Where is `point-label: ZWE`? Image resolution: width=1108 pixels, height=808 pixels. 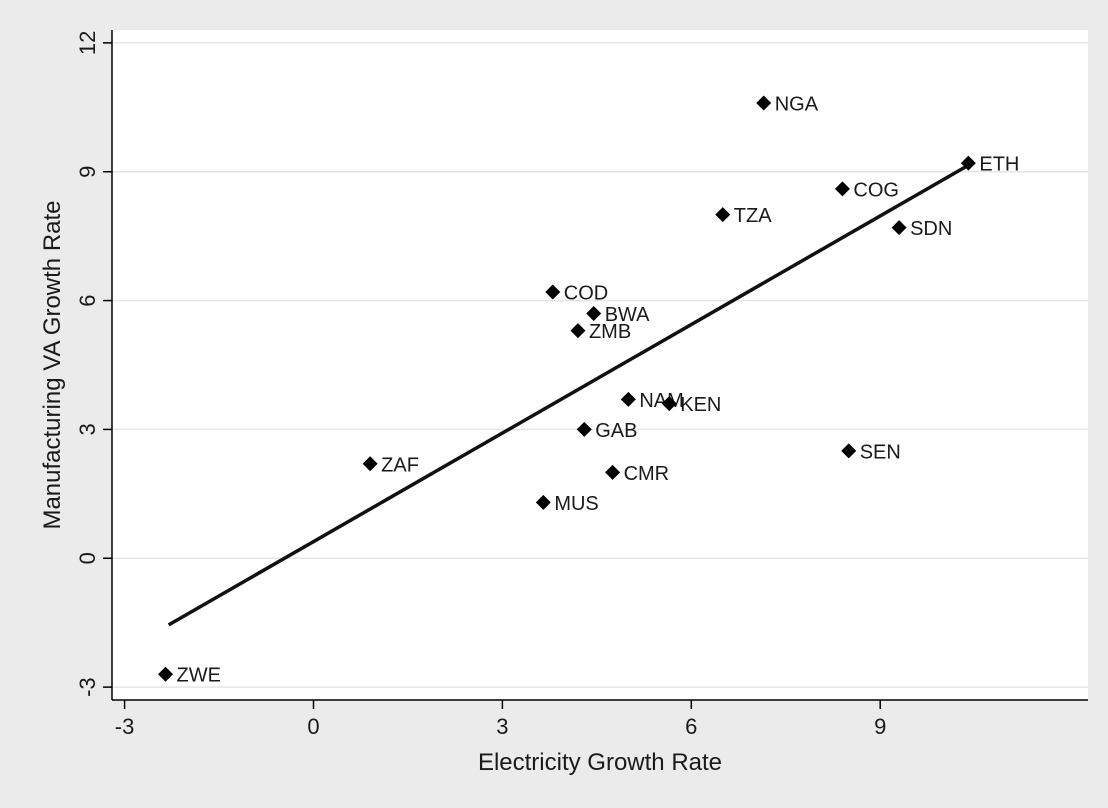 point-label: ZWE is located at coordinates (199, 676).